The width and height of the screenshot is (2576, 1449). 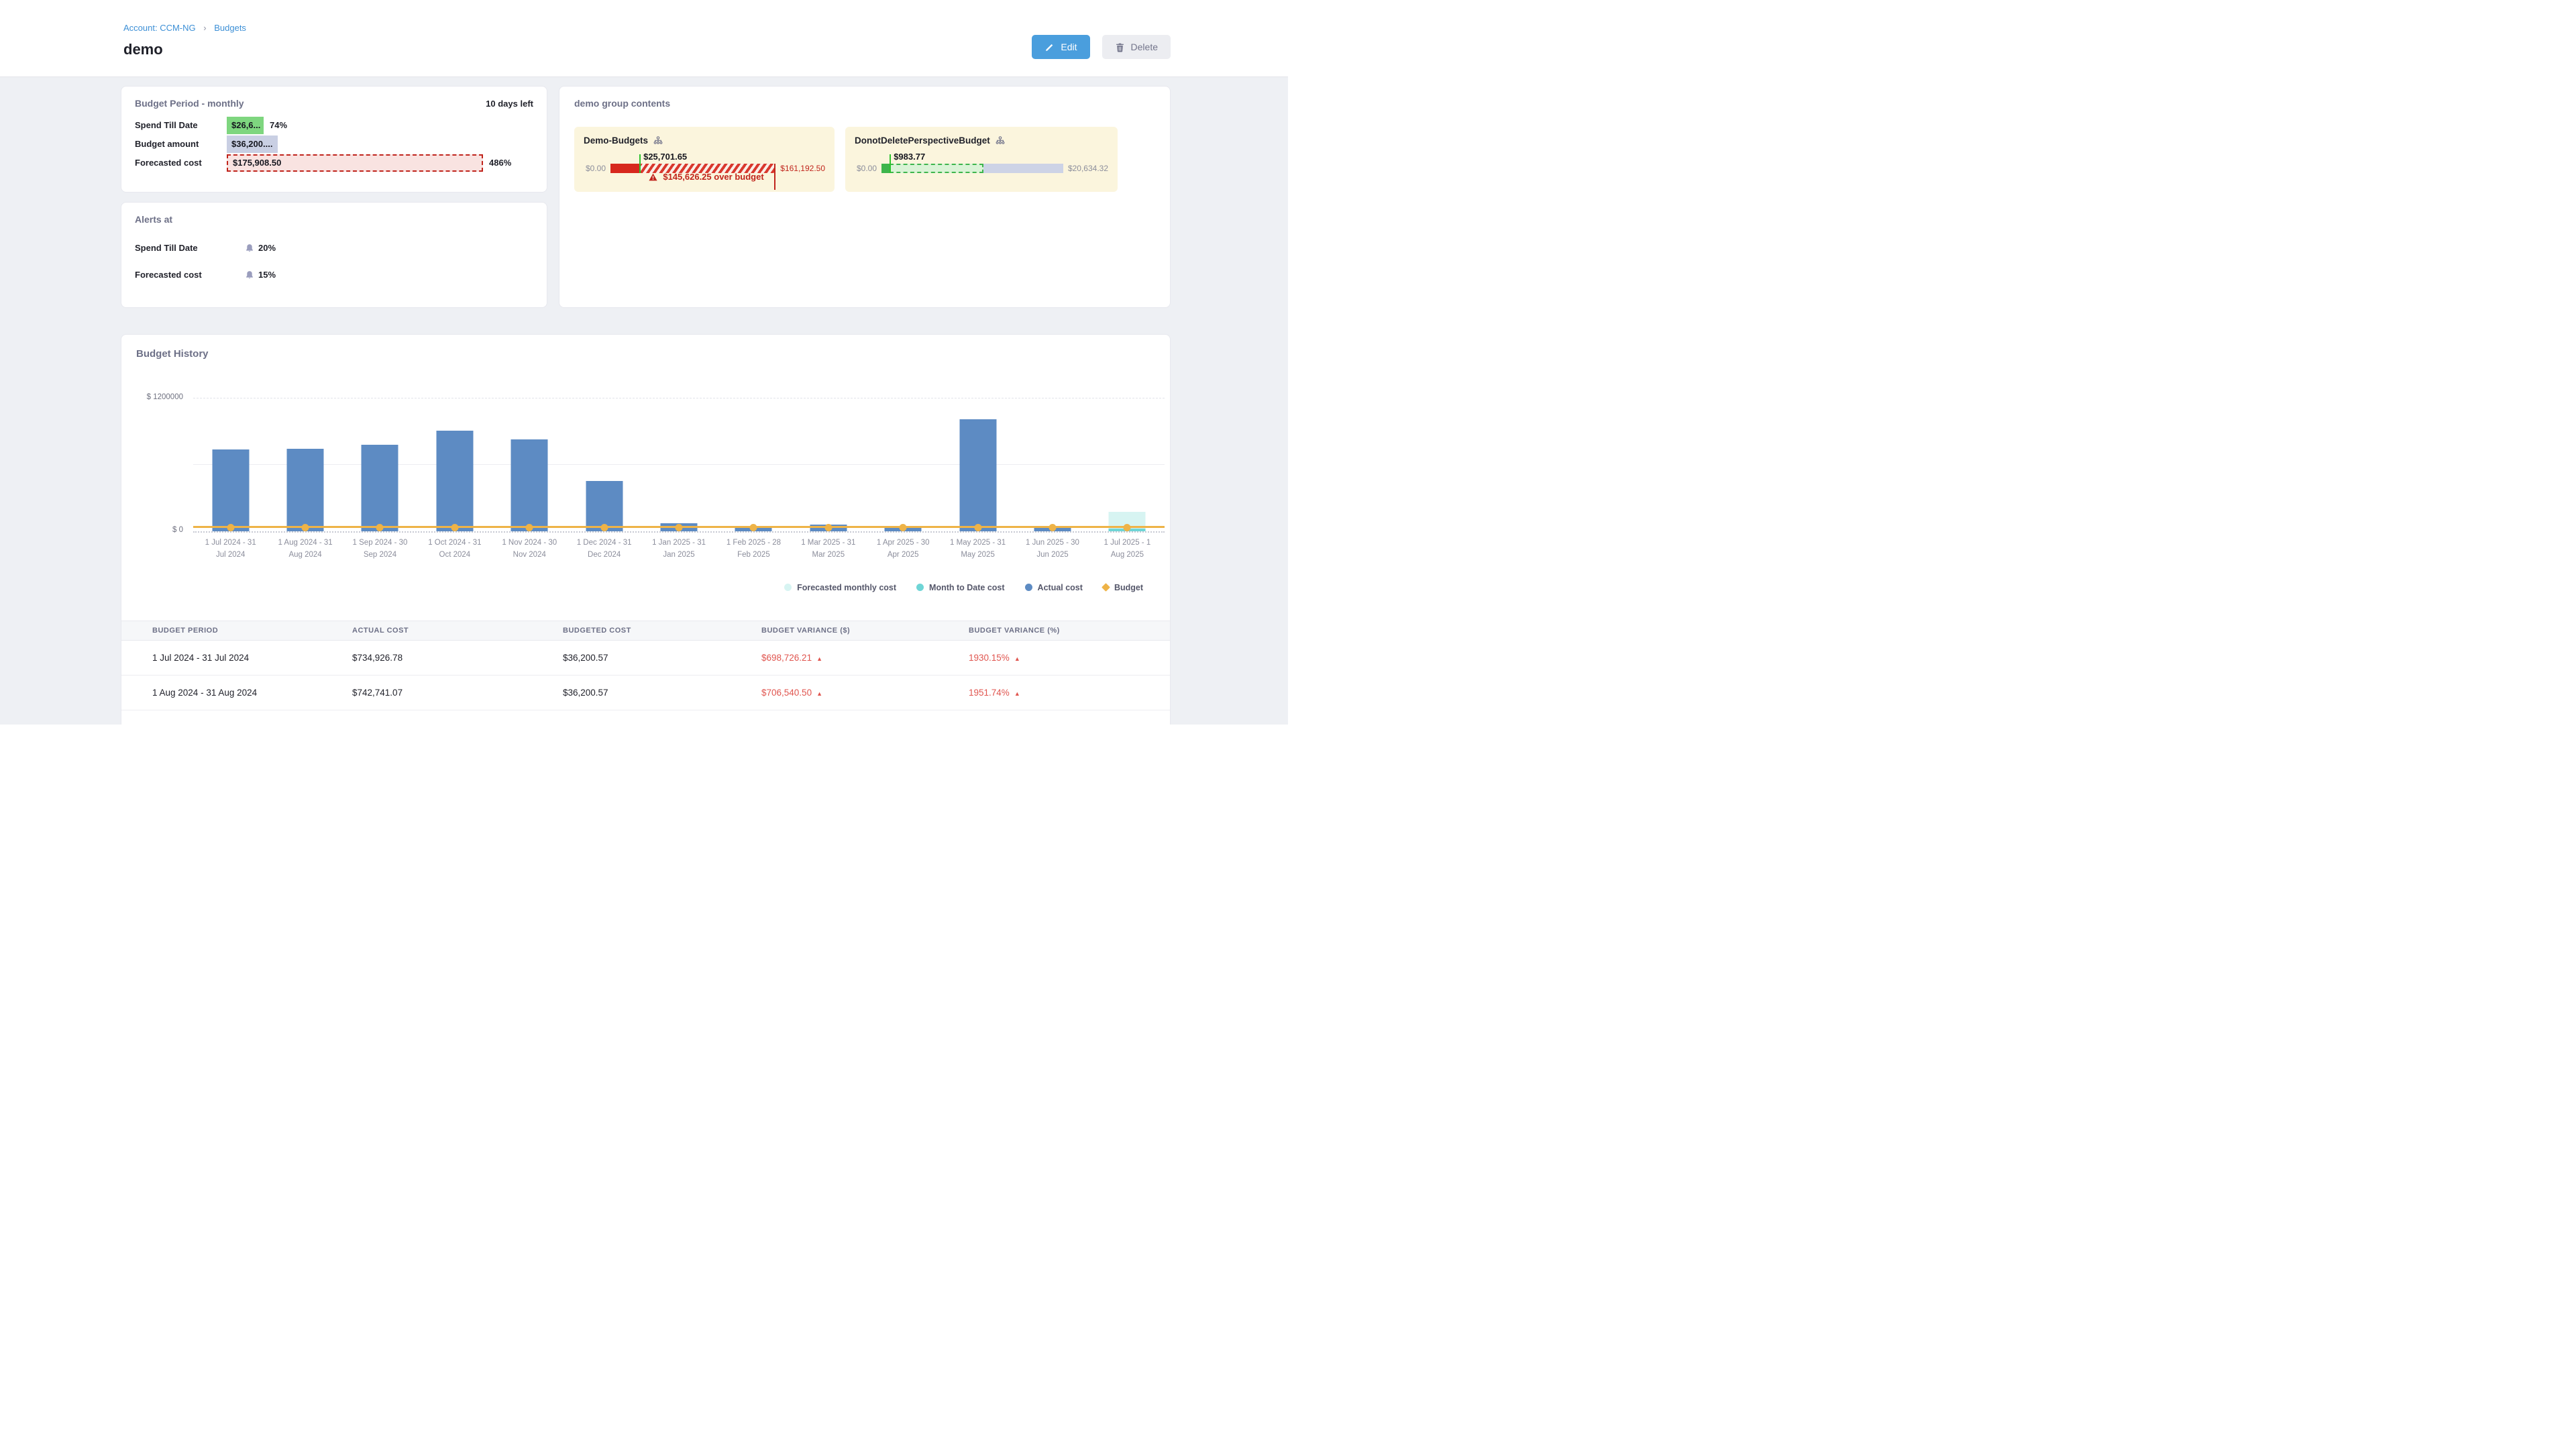 What do you see at coordinates (1049, 47) in the screenshot?
I see `pencil-icon` at bounding box center [1049, 47].